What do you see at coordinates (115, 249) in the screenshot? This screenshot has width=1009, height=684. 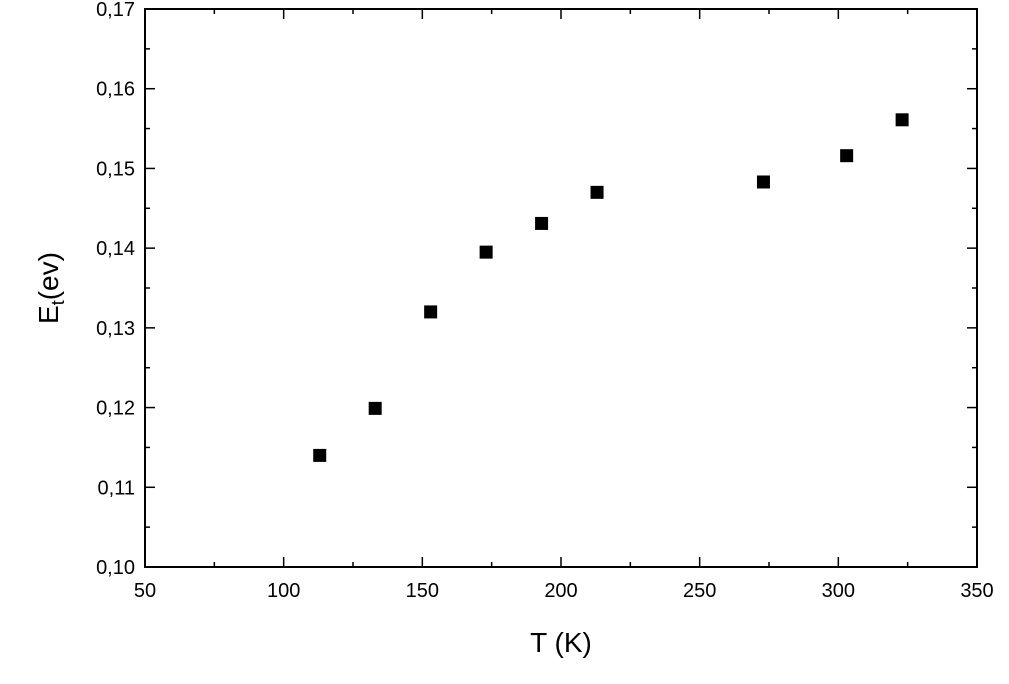 I see `y-tick-label: 0,14` at bounding box center [115, 249].